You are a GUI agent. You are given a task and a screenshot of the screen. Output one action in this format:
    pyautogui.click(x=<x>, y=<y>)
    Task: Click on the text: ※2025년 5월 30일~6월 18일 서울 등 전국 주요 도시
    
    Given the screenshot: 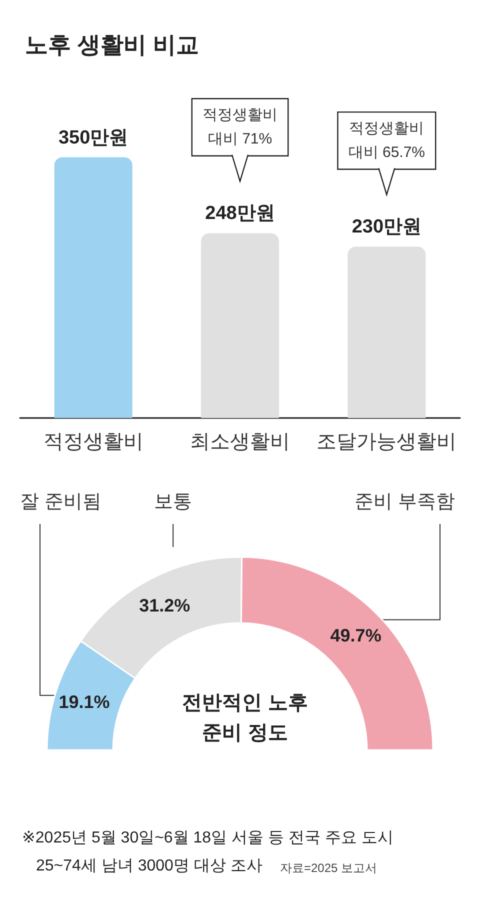 What is the action you would take?
    pyautogui.click(x=208, y=838)
    